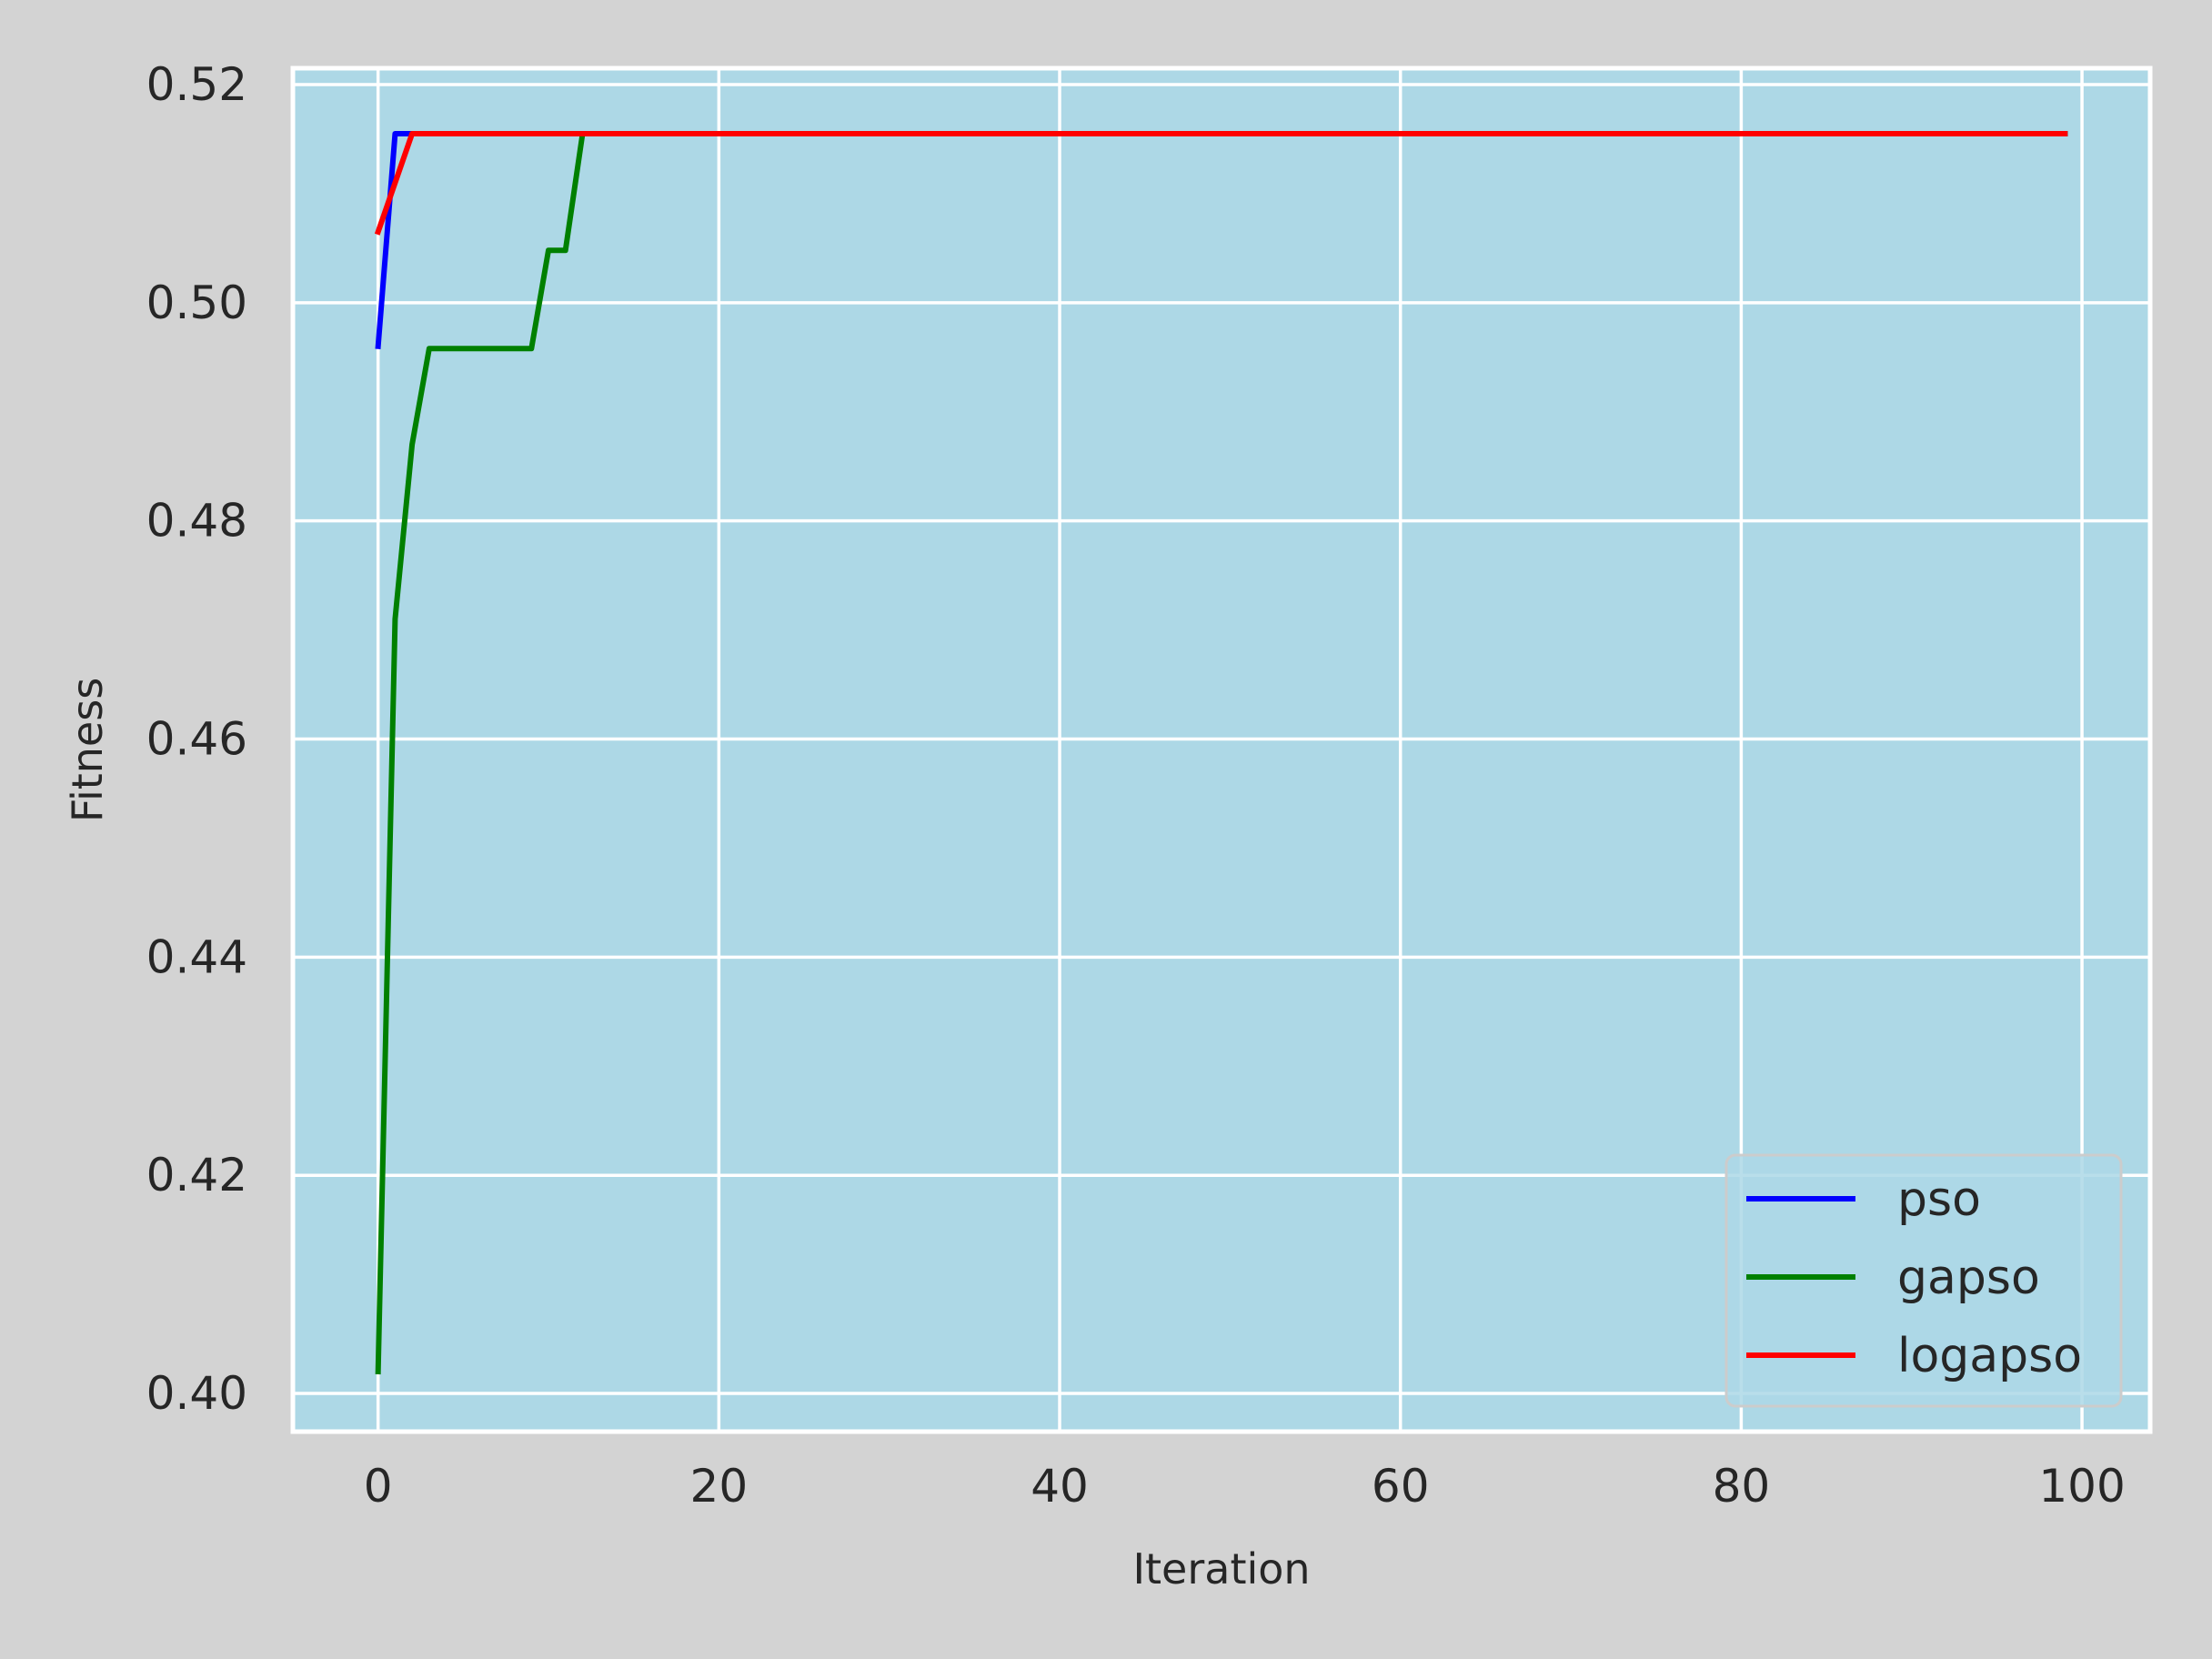 The image size is (2212, 1659). What do you see at coordinates (1401, 1486) in the screenshot?
I see `x-tick-label: 60` at bounding box center [1401, 1486].